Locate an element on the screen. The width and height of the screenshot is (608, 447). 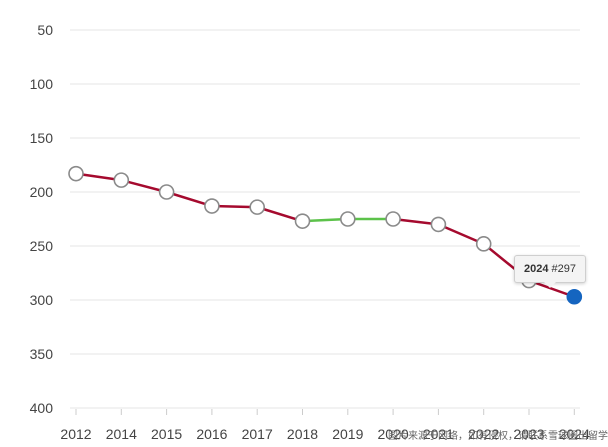
x-tick-label: 2024 is located at coordinates (574, 434).